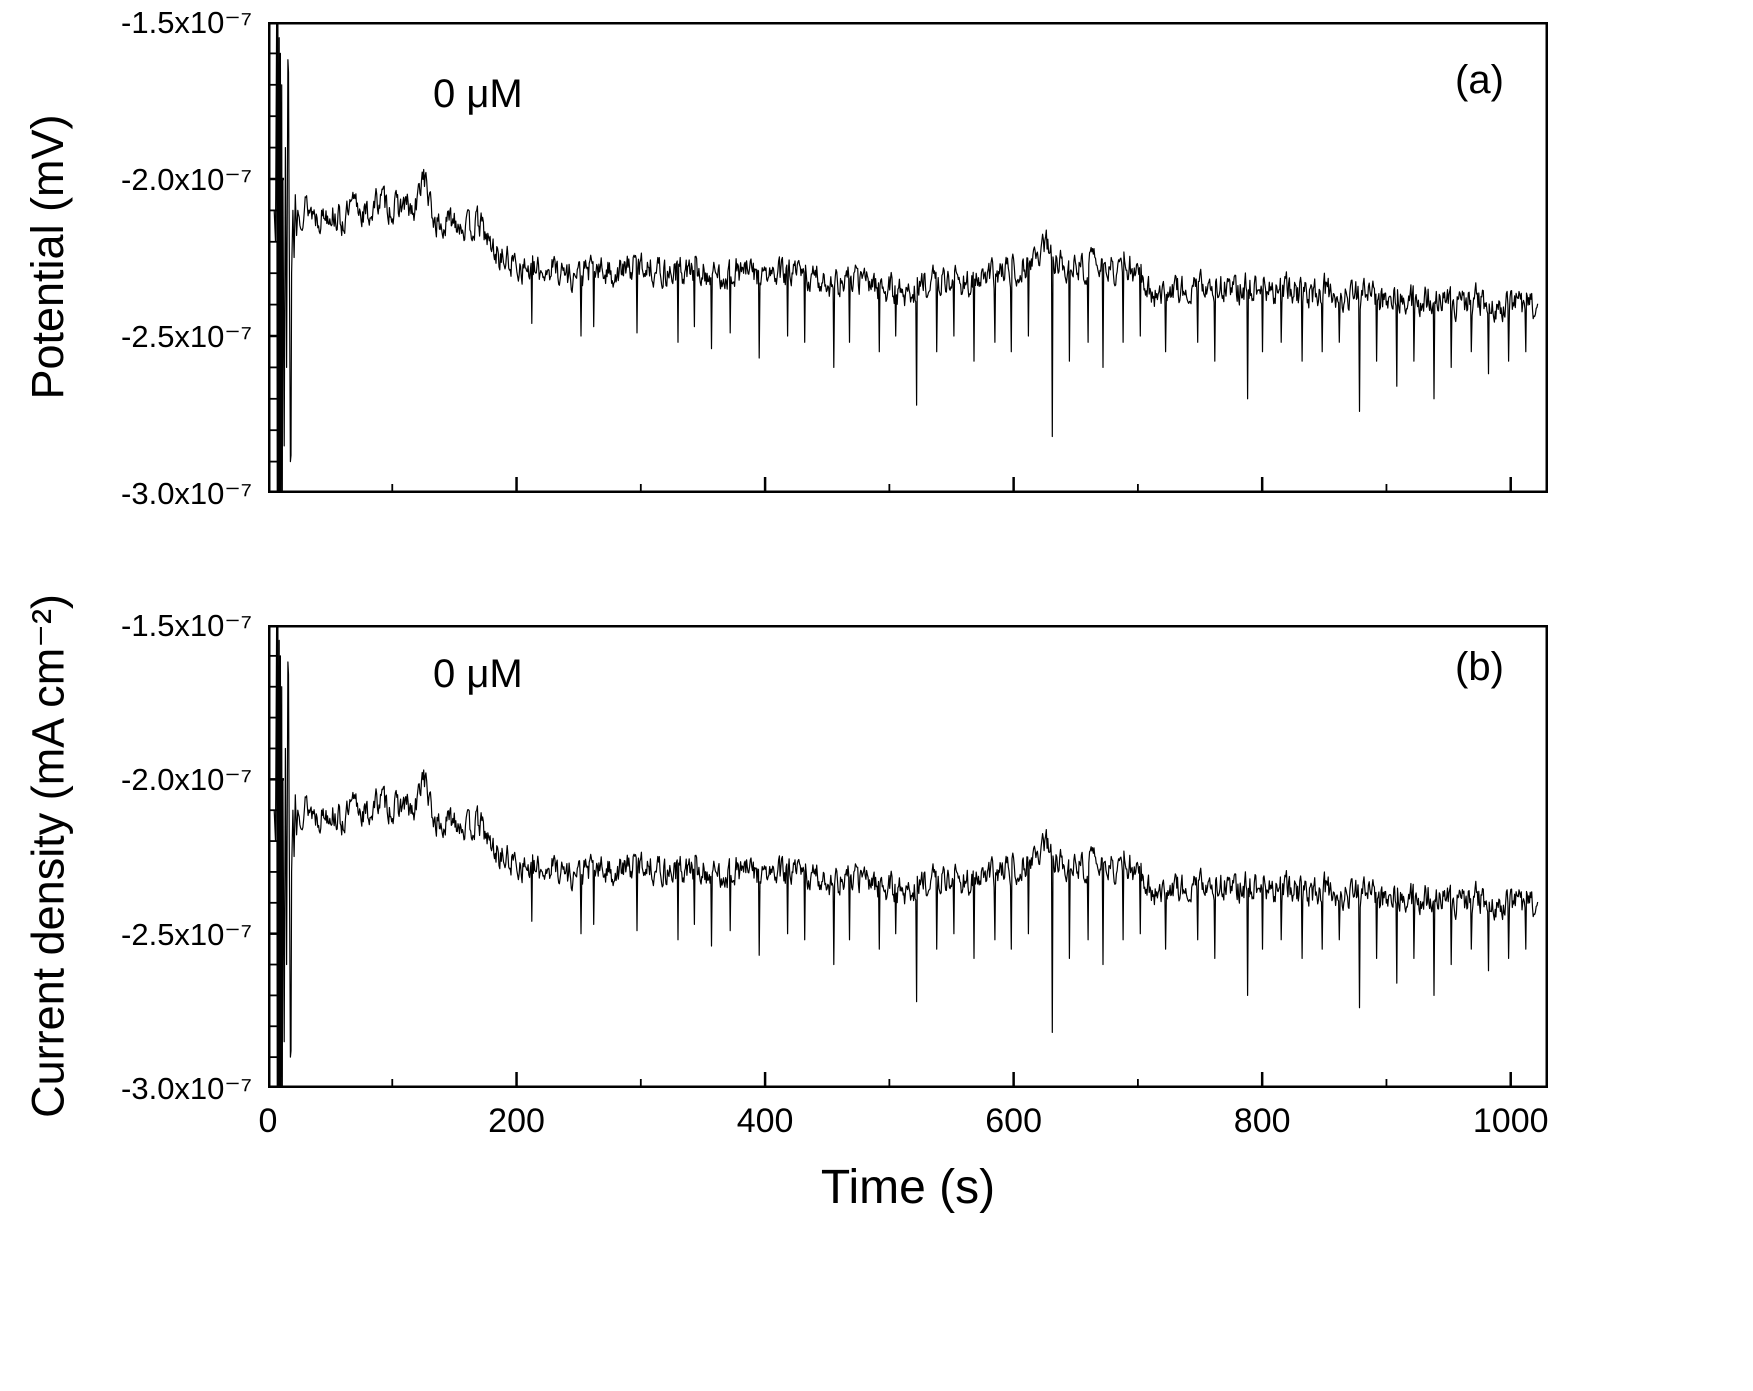 This screenshot has height=1391, width=1753. Describe the element at coordinates (516, 1121) in the screenshot. I see `x-tick-label: 200` at that location.